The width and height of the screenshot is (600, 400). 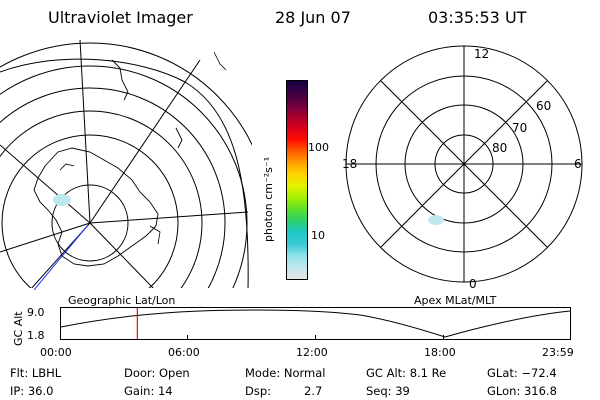 I want to click on altitude-plot, so click(x=315, y=323).